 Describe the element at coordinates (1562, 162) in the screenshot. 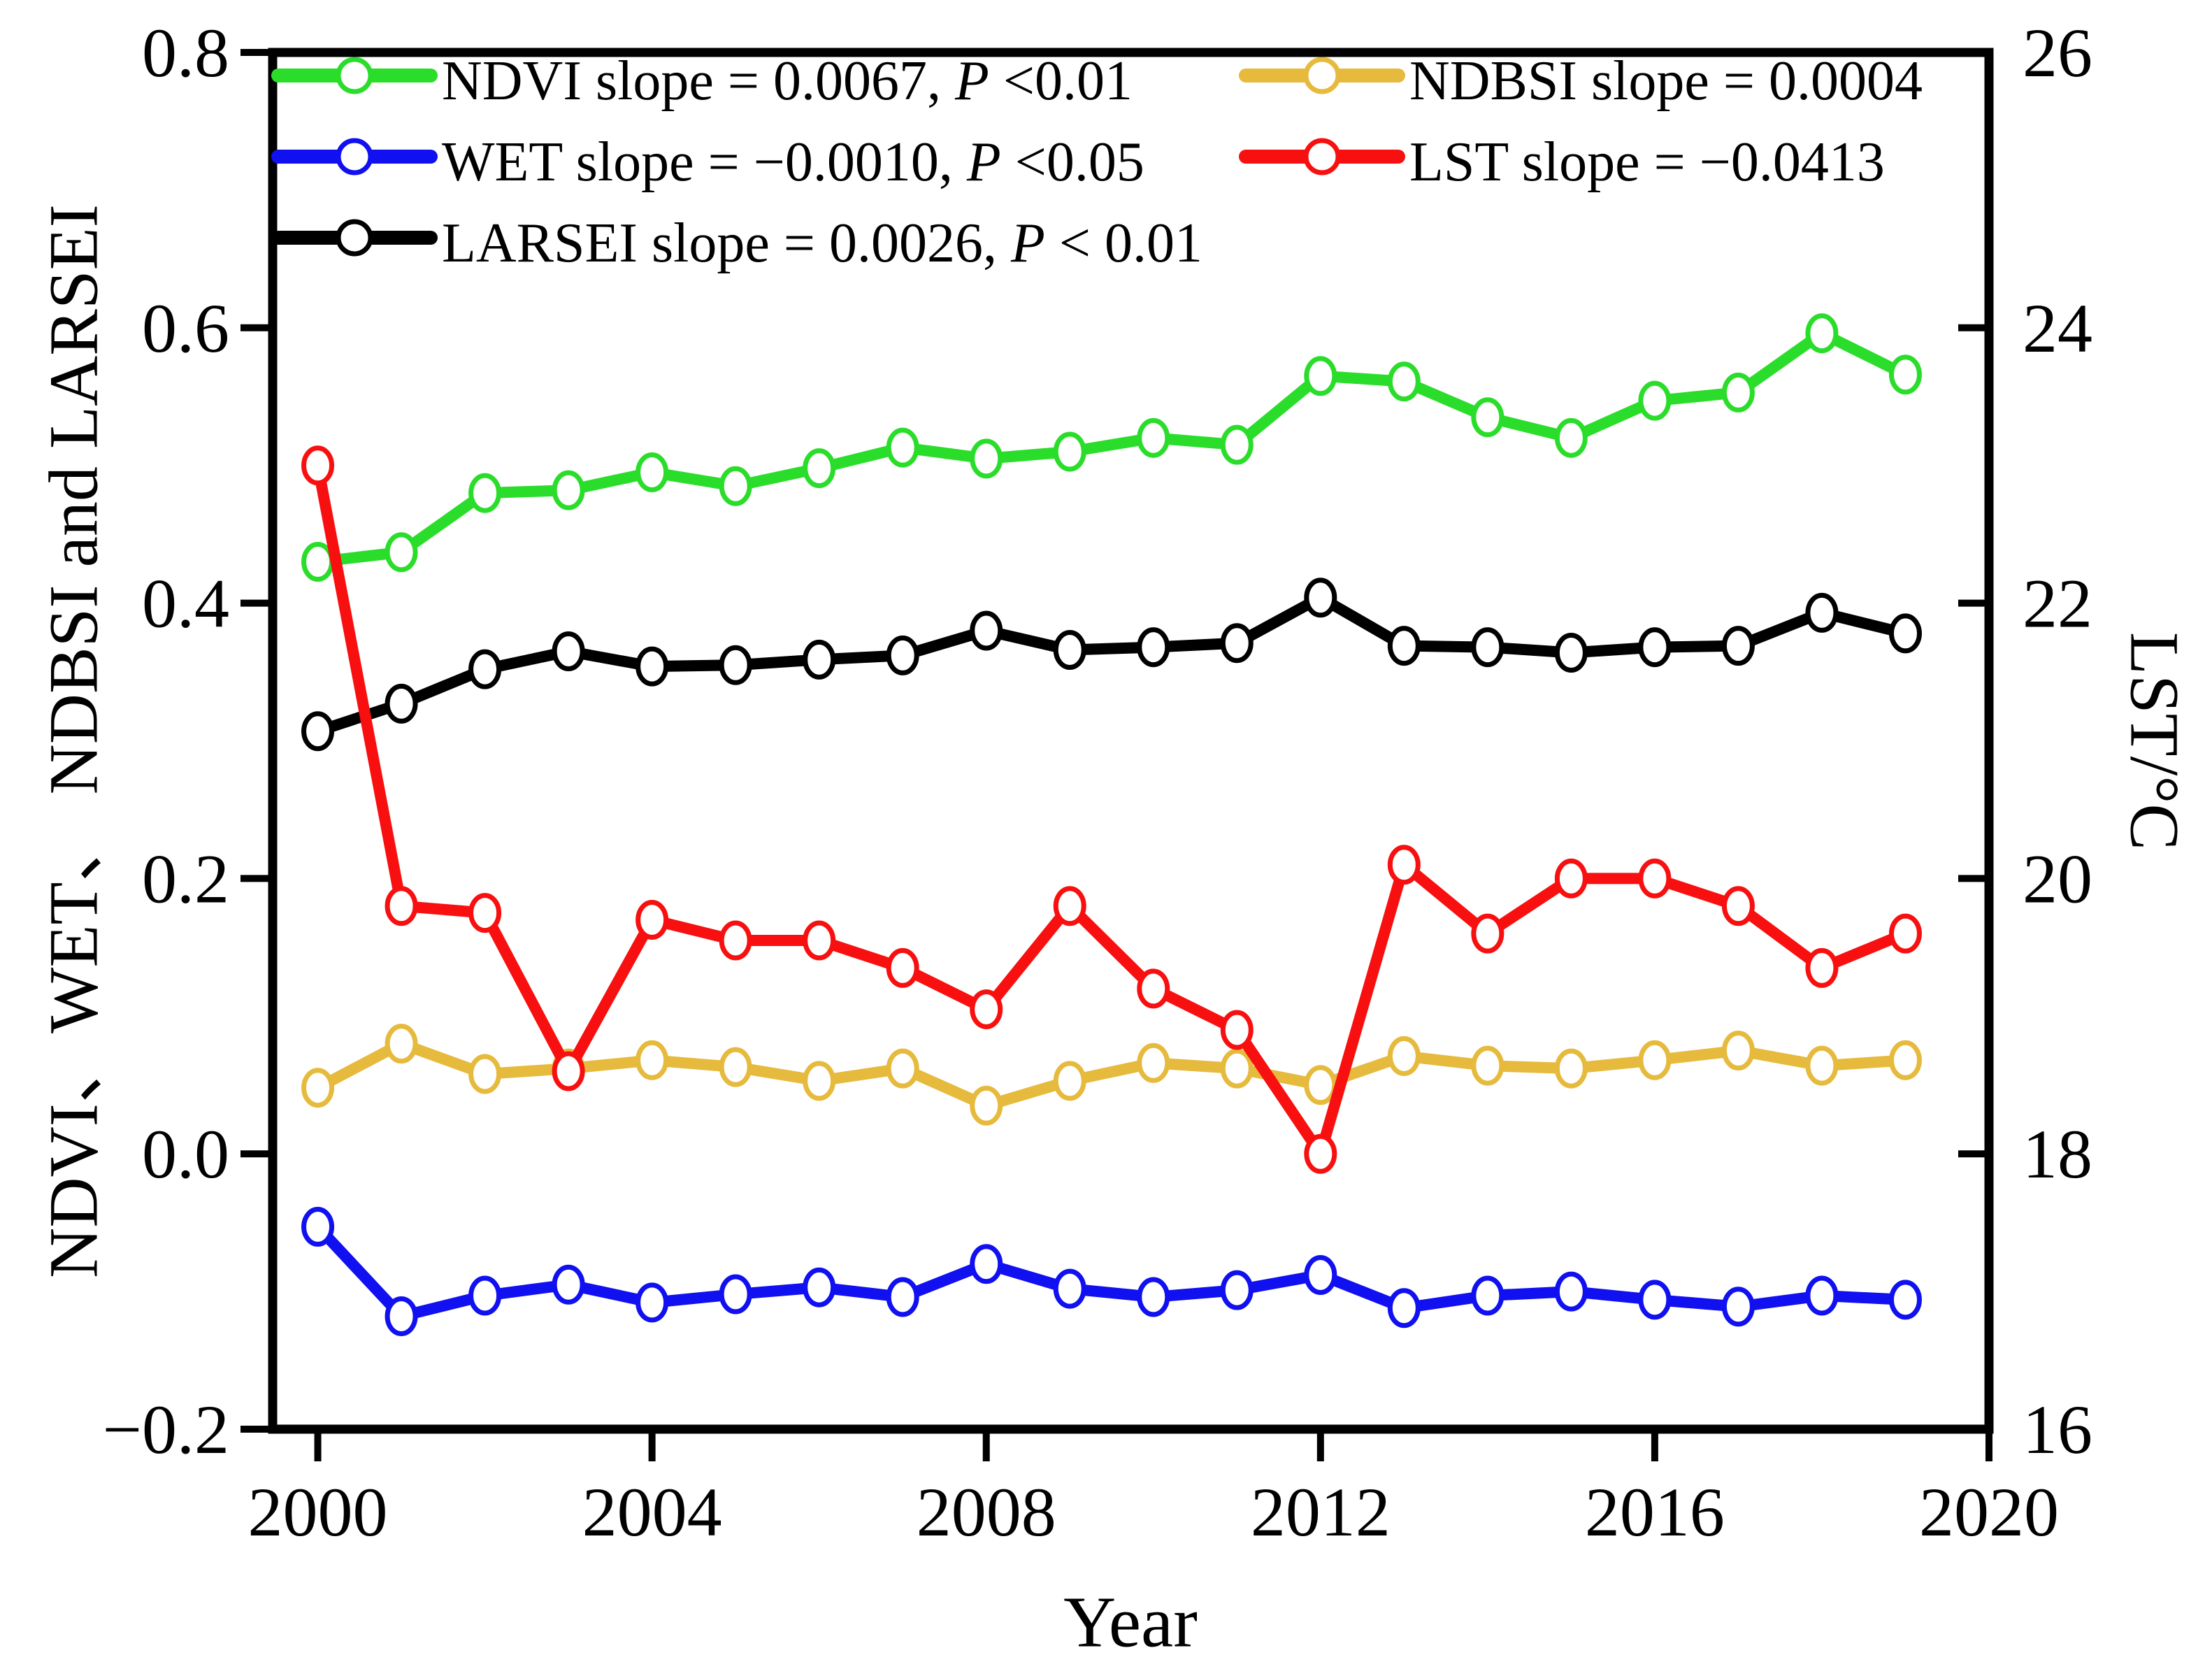

I see `legend-entry-lst: LST slope = −0.0413` at that location.